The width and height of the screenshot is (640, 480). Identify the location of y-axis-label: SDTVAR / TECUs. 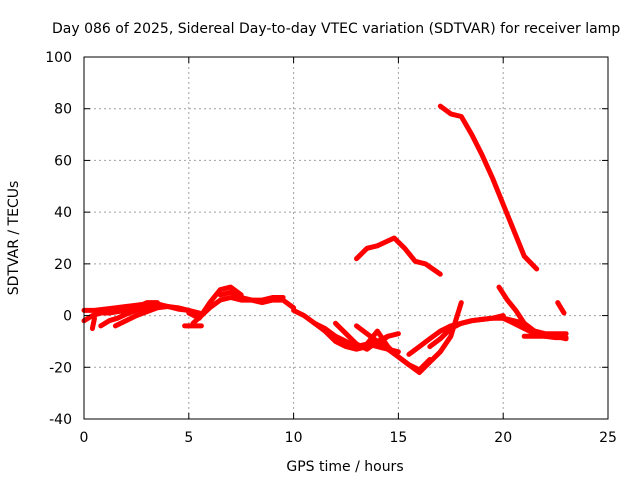
(14, 238).